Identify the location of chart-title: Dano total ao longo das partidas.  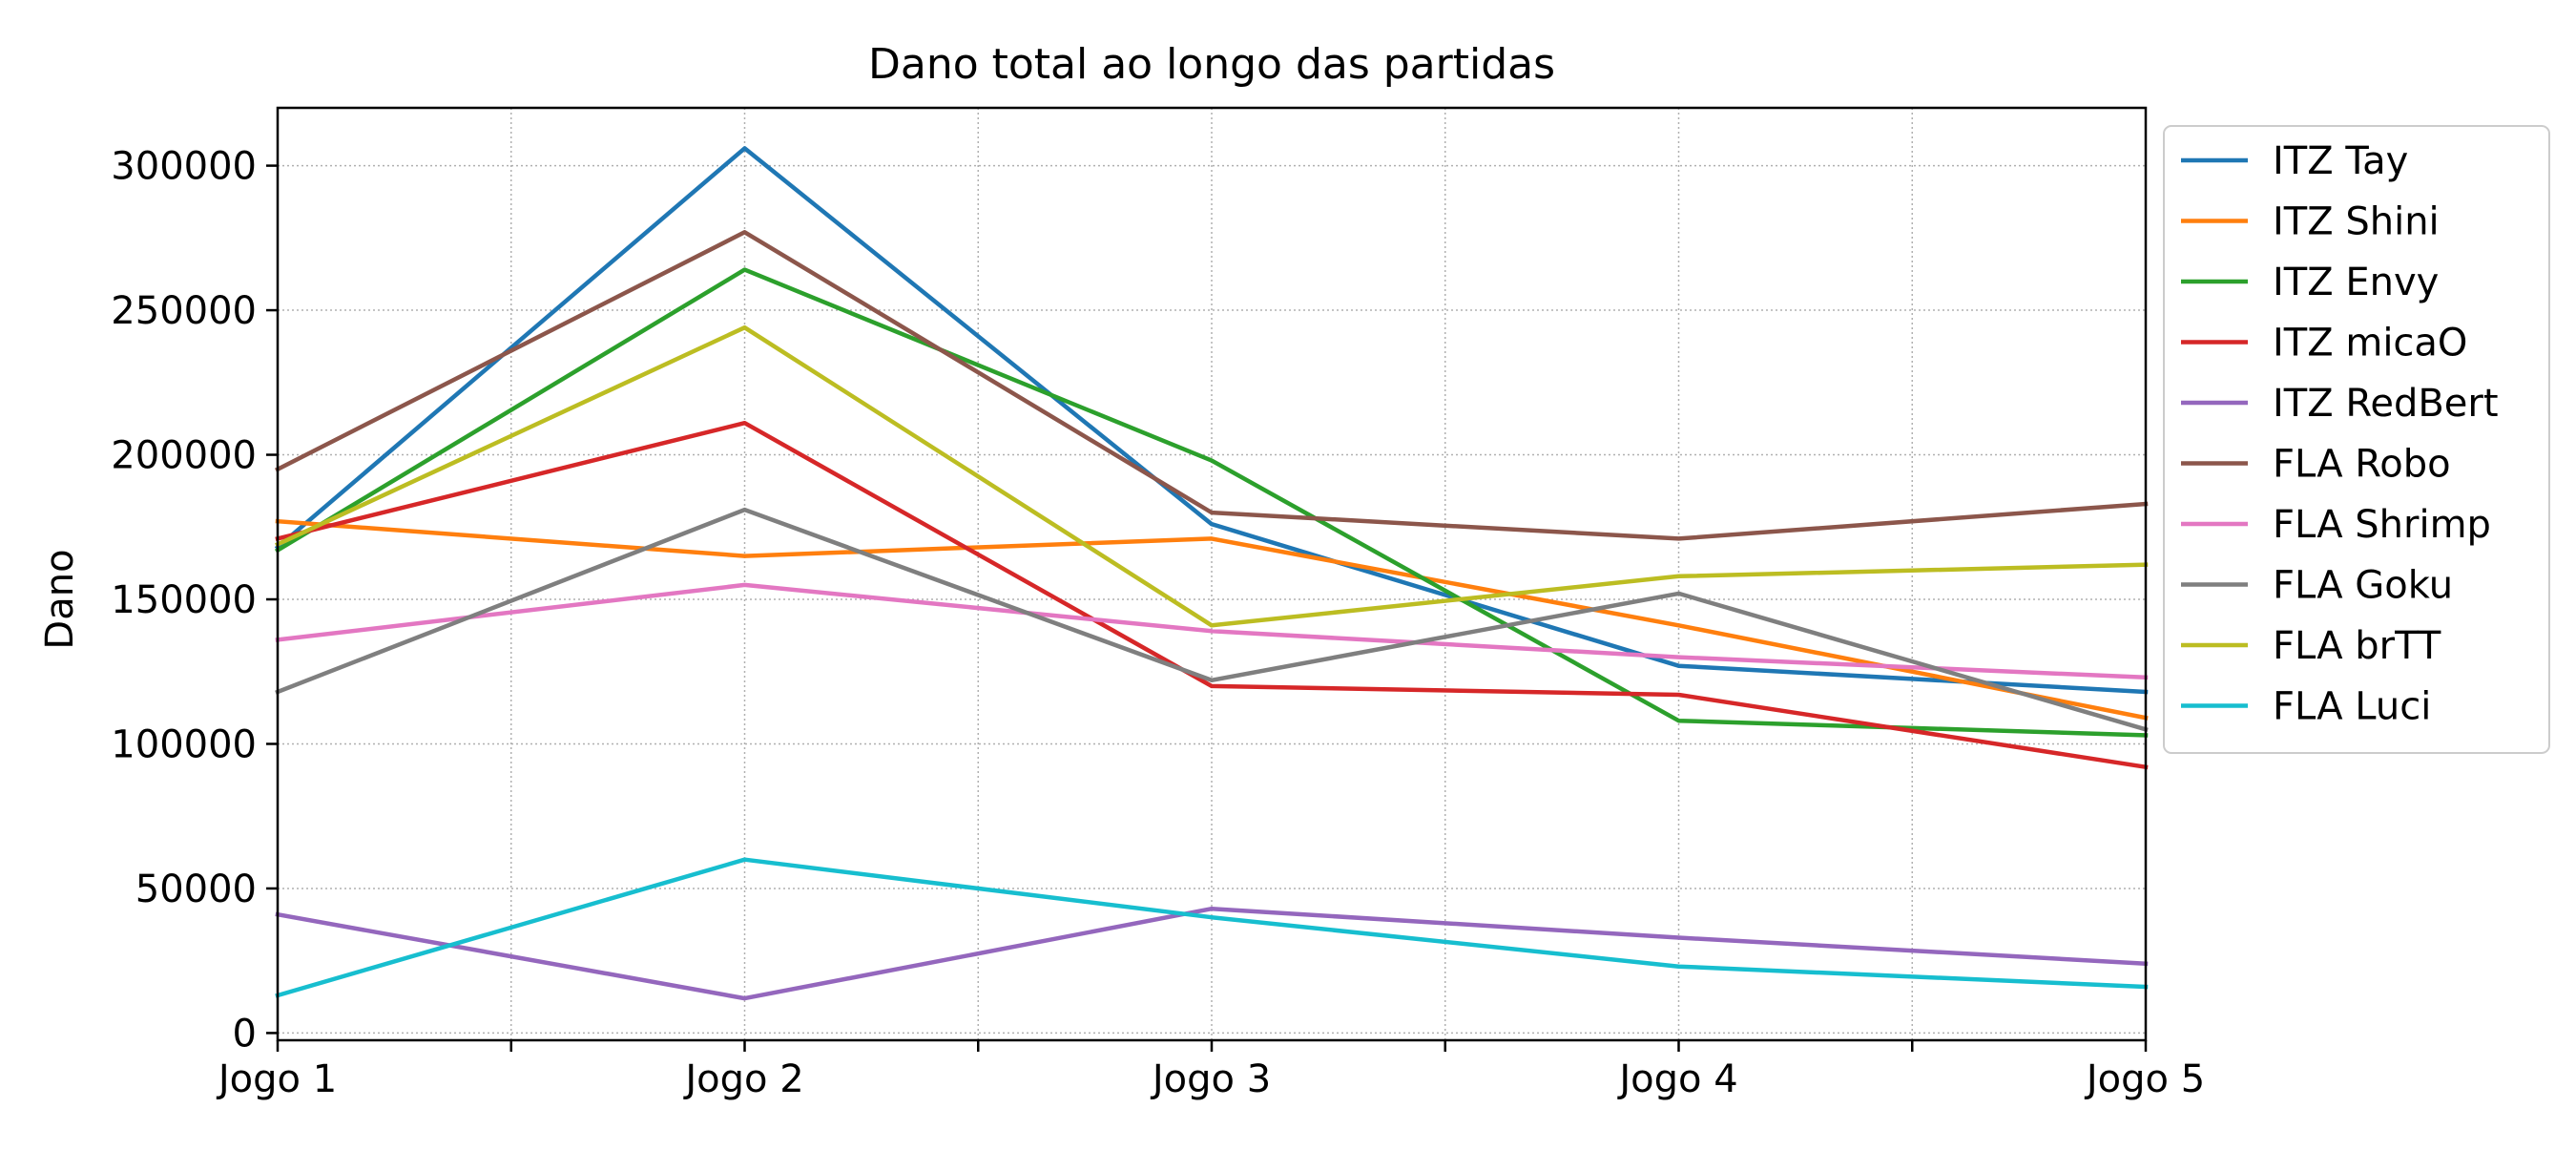
(1211, 64).